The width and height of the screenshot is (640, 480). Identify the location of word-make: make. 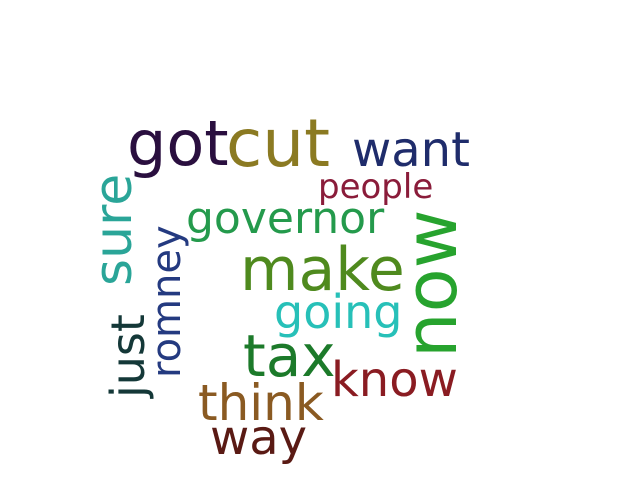
(322, 270).